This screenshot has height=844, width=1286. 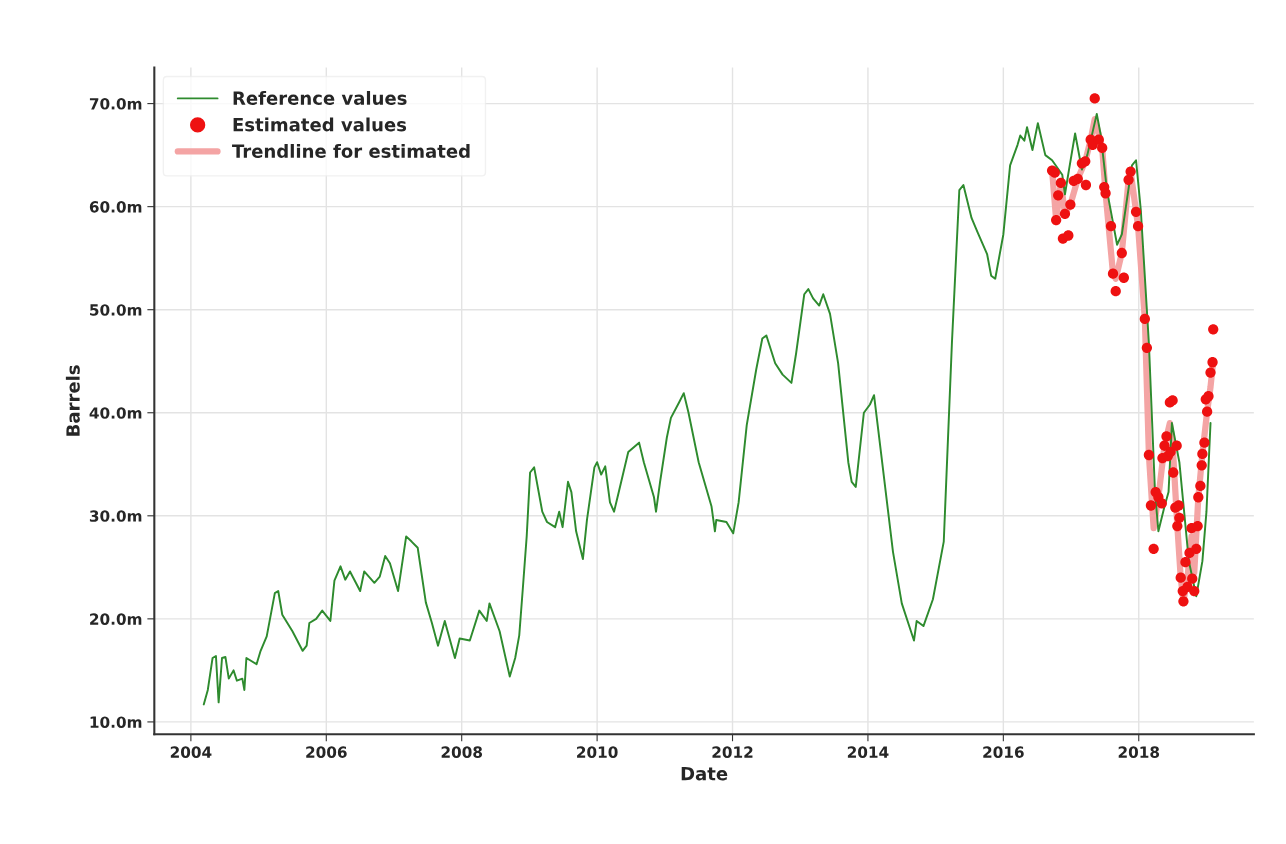 What do you see at coordinates (115, 516) in the screenshot?
I see `y-tick-label: 30.0m` at bounding box center [115, 516].